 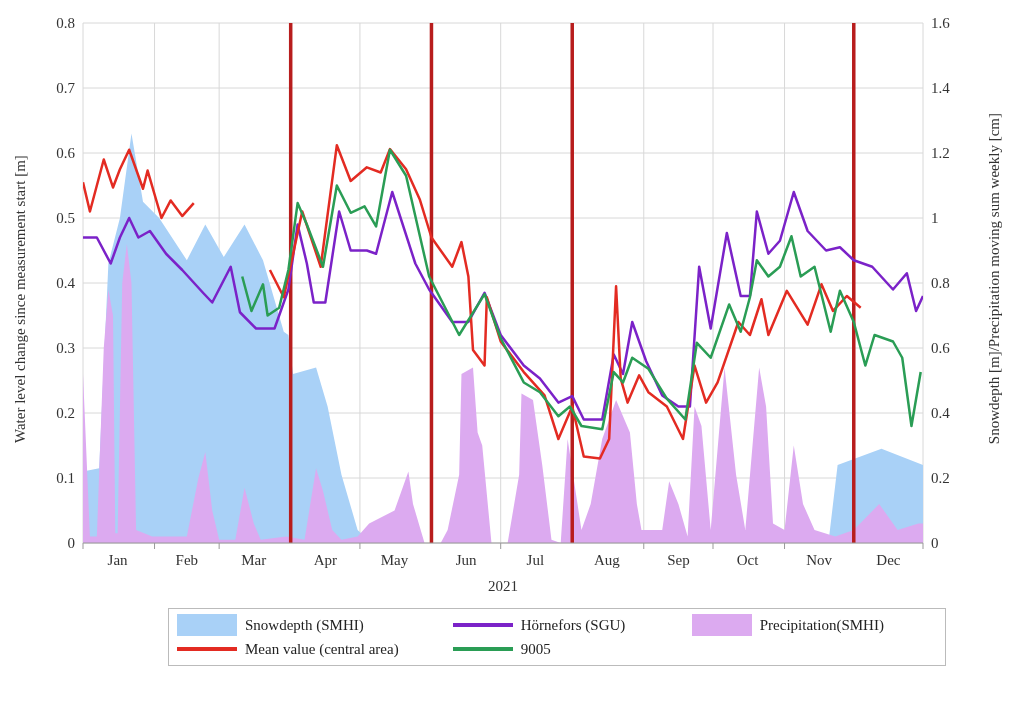 I want to click on x-tick-label: Apr, so click(x=325, y=560).